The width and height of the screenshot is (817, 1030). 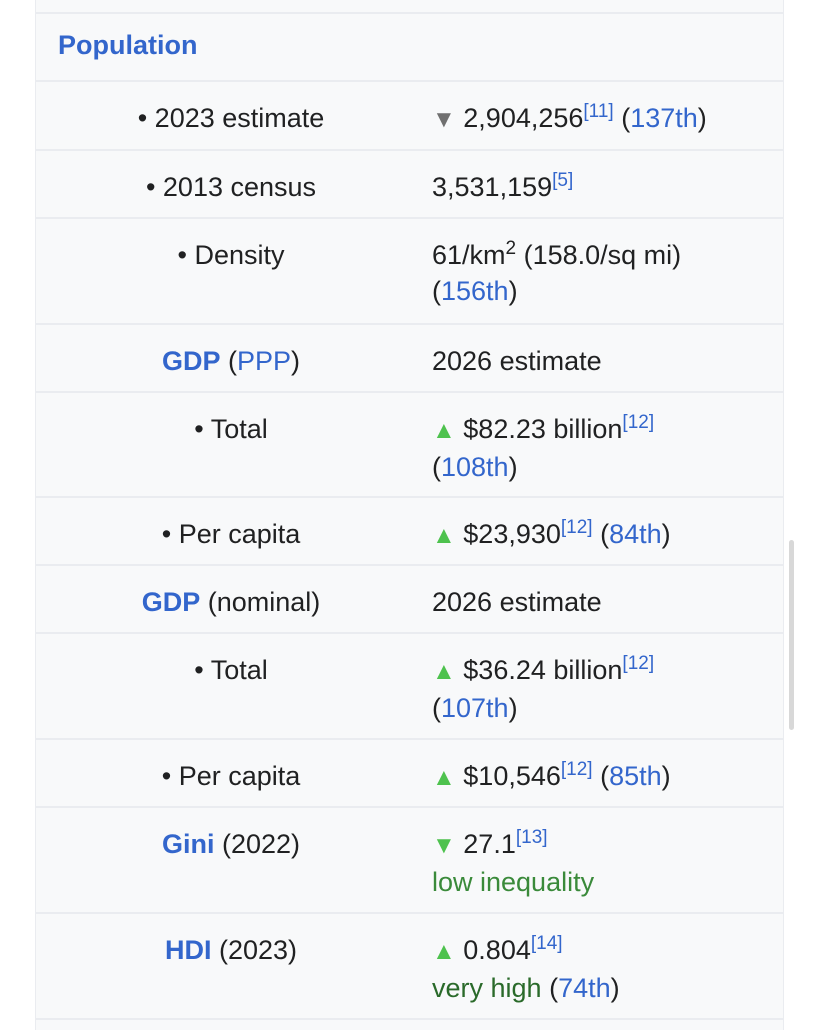 I want to click on value-text: $23,930, so click(x=512, y=534).